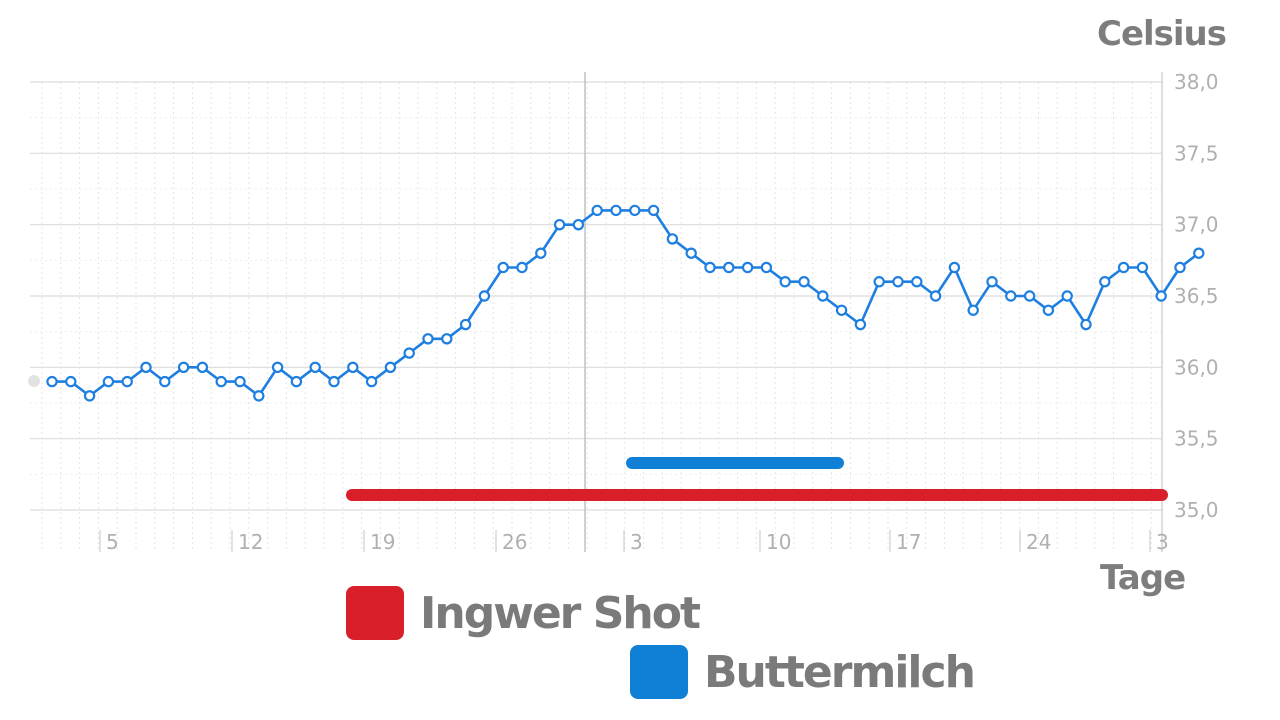 The height and width of the screenshot is (720, 1280). I want to click on y-tick-label: 35,5, so click(1196, 439).